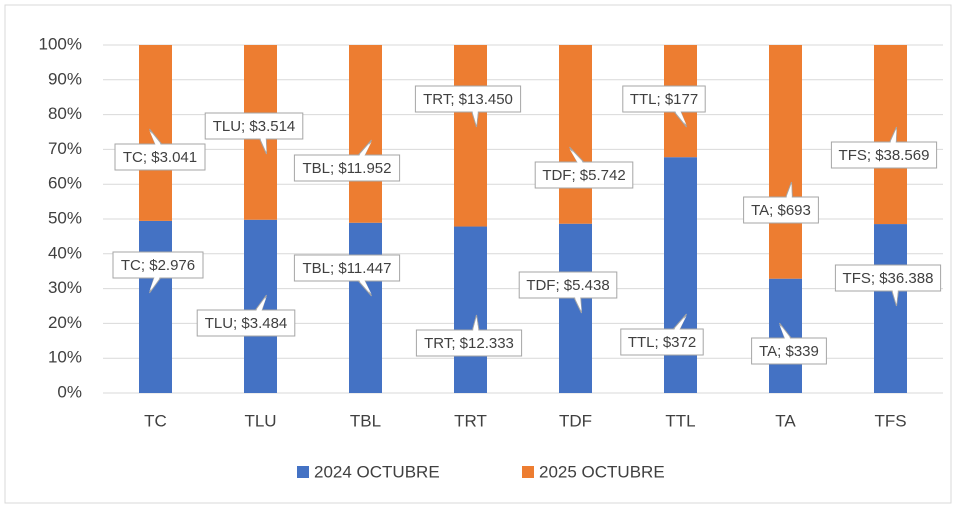 Image resolution: width=957 pixels, height=514 pixels. I want to click on y-tick-label: 100%, so click(60, 43).